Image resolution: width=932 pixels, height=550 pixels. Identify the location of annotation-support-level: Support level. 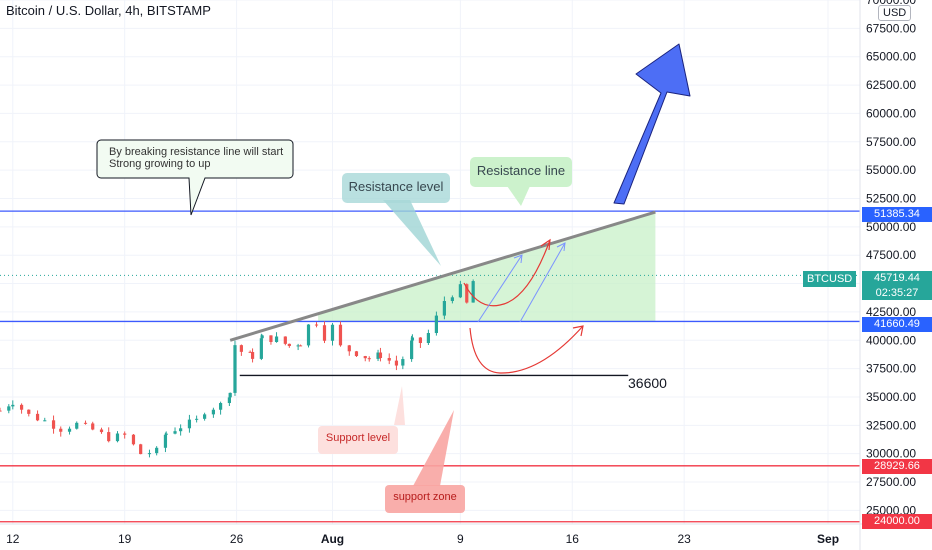
(358, 438).